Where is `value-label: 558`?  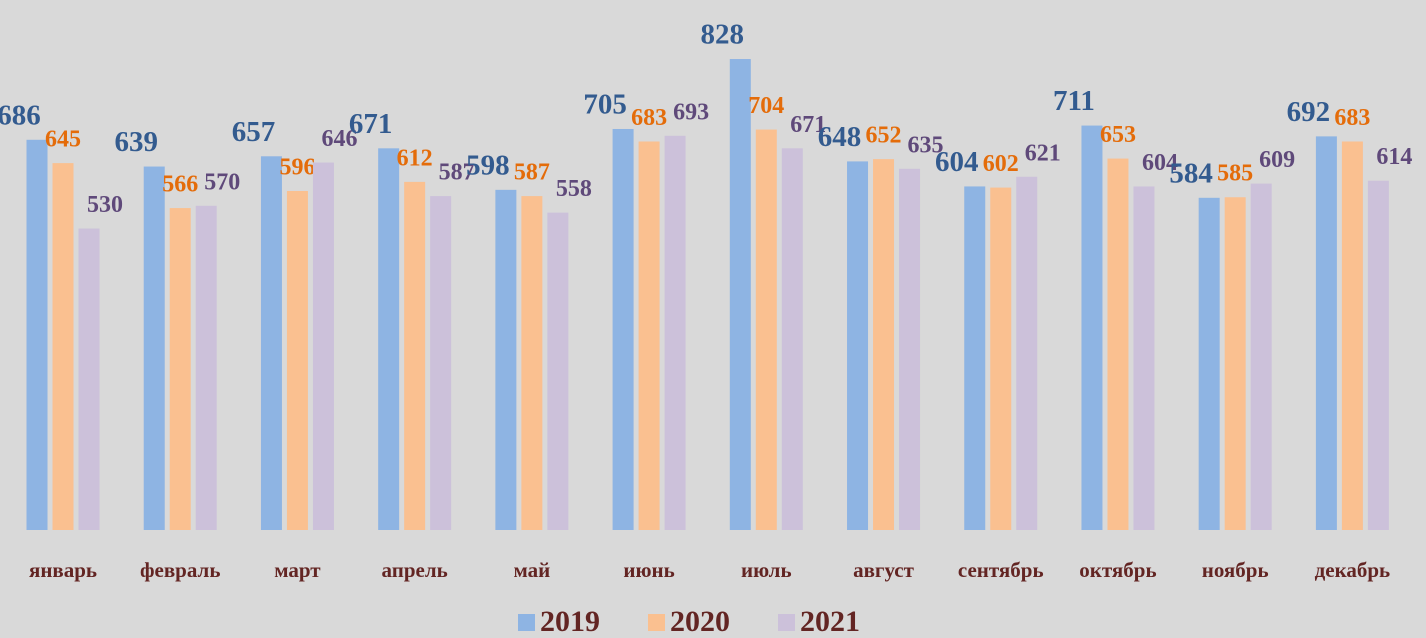 value-label: 558 is located at coordinates (574, 189).